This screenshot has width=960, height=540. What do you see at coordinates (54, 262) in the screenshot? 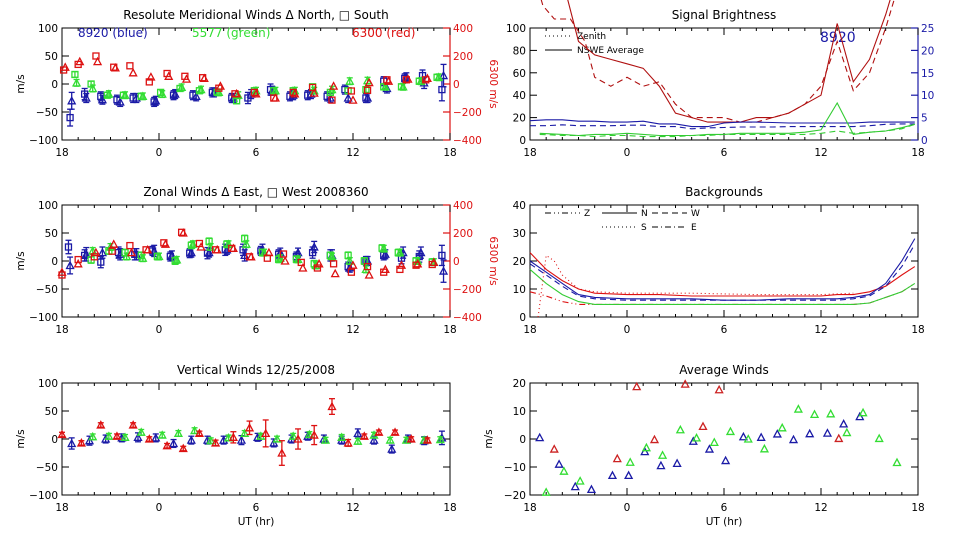
I see `y-tick-label: 0` at bounding box center [54, 262].